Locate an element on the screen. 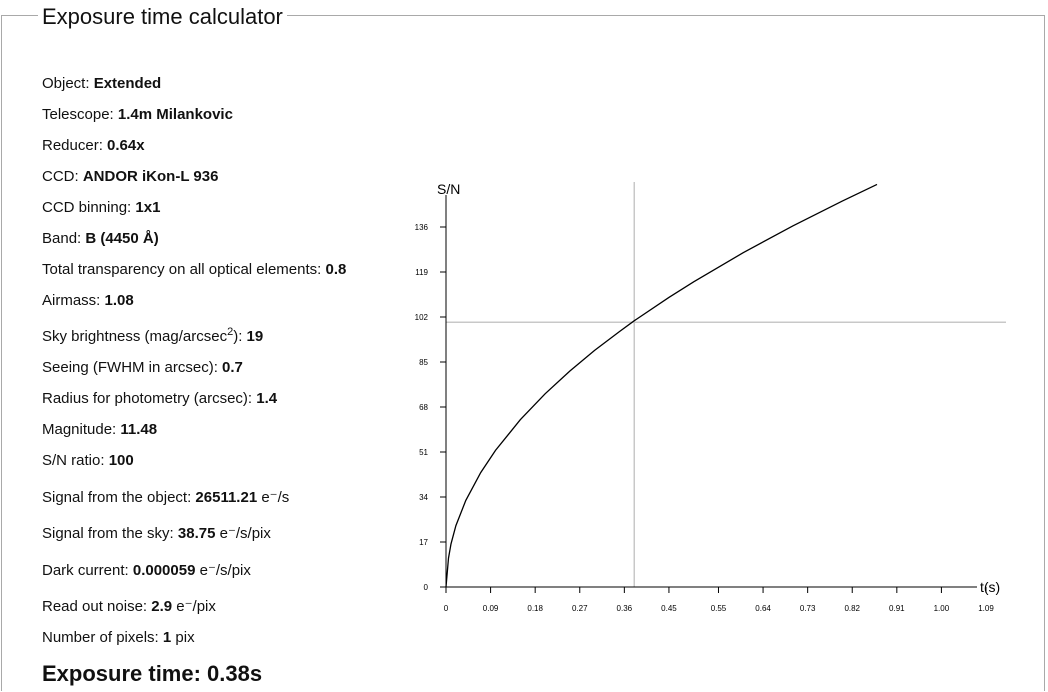 This screenshot has height=692, width=1048. x-tick-label: 0.91 is located at coordinates (897, 608).